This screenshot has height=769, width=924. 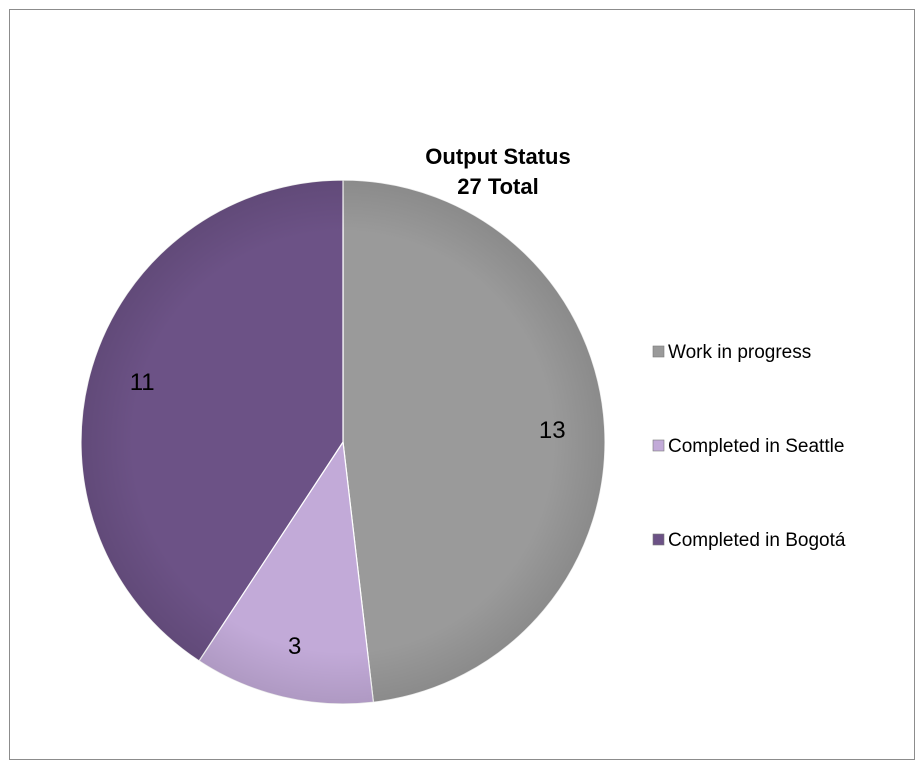 I want to click on legend-item-completed-in-bogota: Completed in Bogotá, so click(x=749, y=540).